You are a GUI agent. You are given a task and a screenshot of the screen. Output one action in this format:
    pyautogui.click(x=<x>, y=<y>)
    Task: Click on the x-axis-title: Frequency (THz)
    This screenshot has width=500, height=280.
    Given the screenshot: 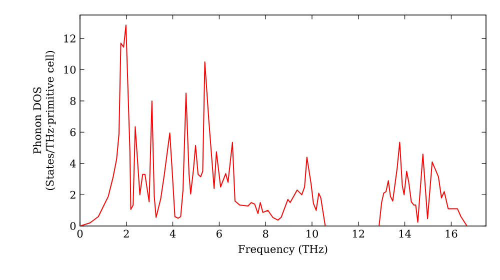 What is the action you would take?
    pyautogui.click(x=283, y=250)
    